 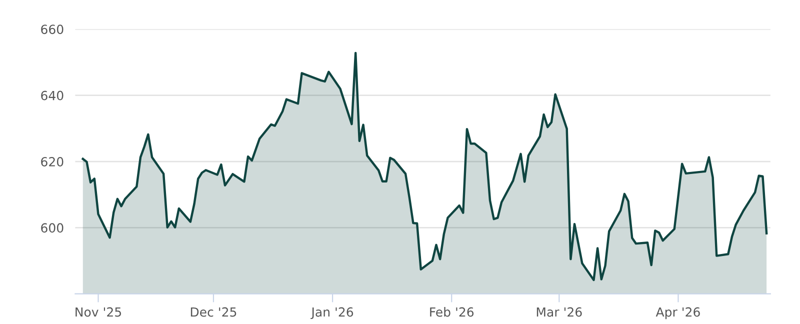 I want to click on x-tick-label: Feb '26, so click(x=452, y=312).